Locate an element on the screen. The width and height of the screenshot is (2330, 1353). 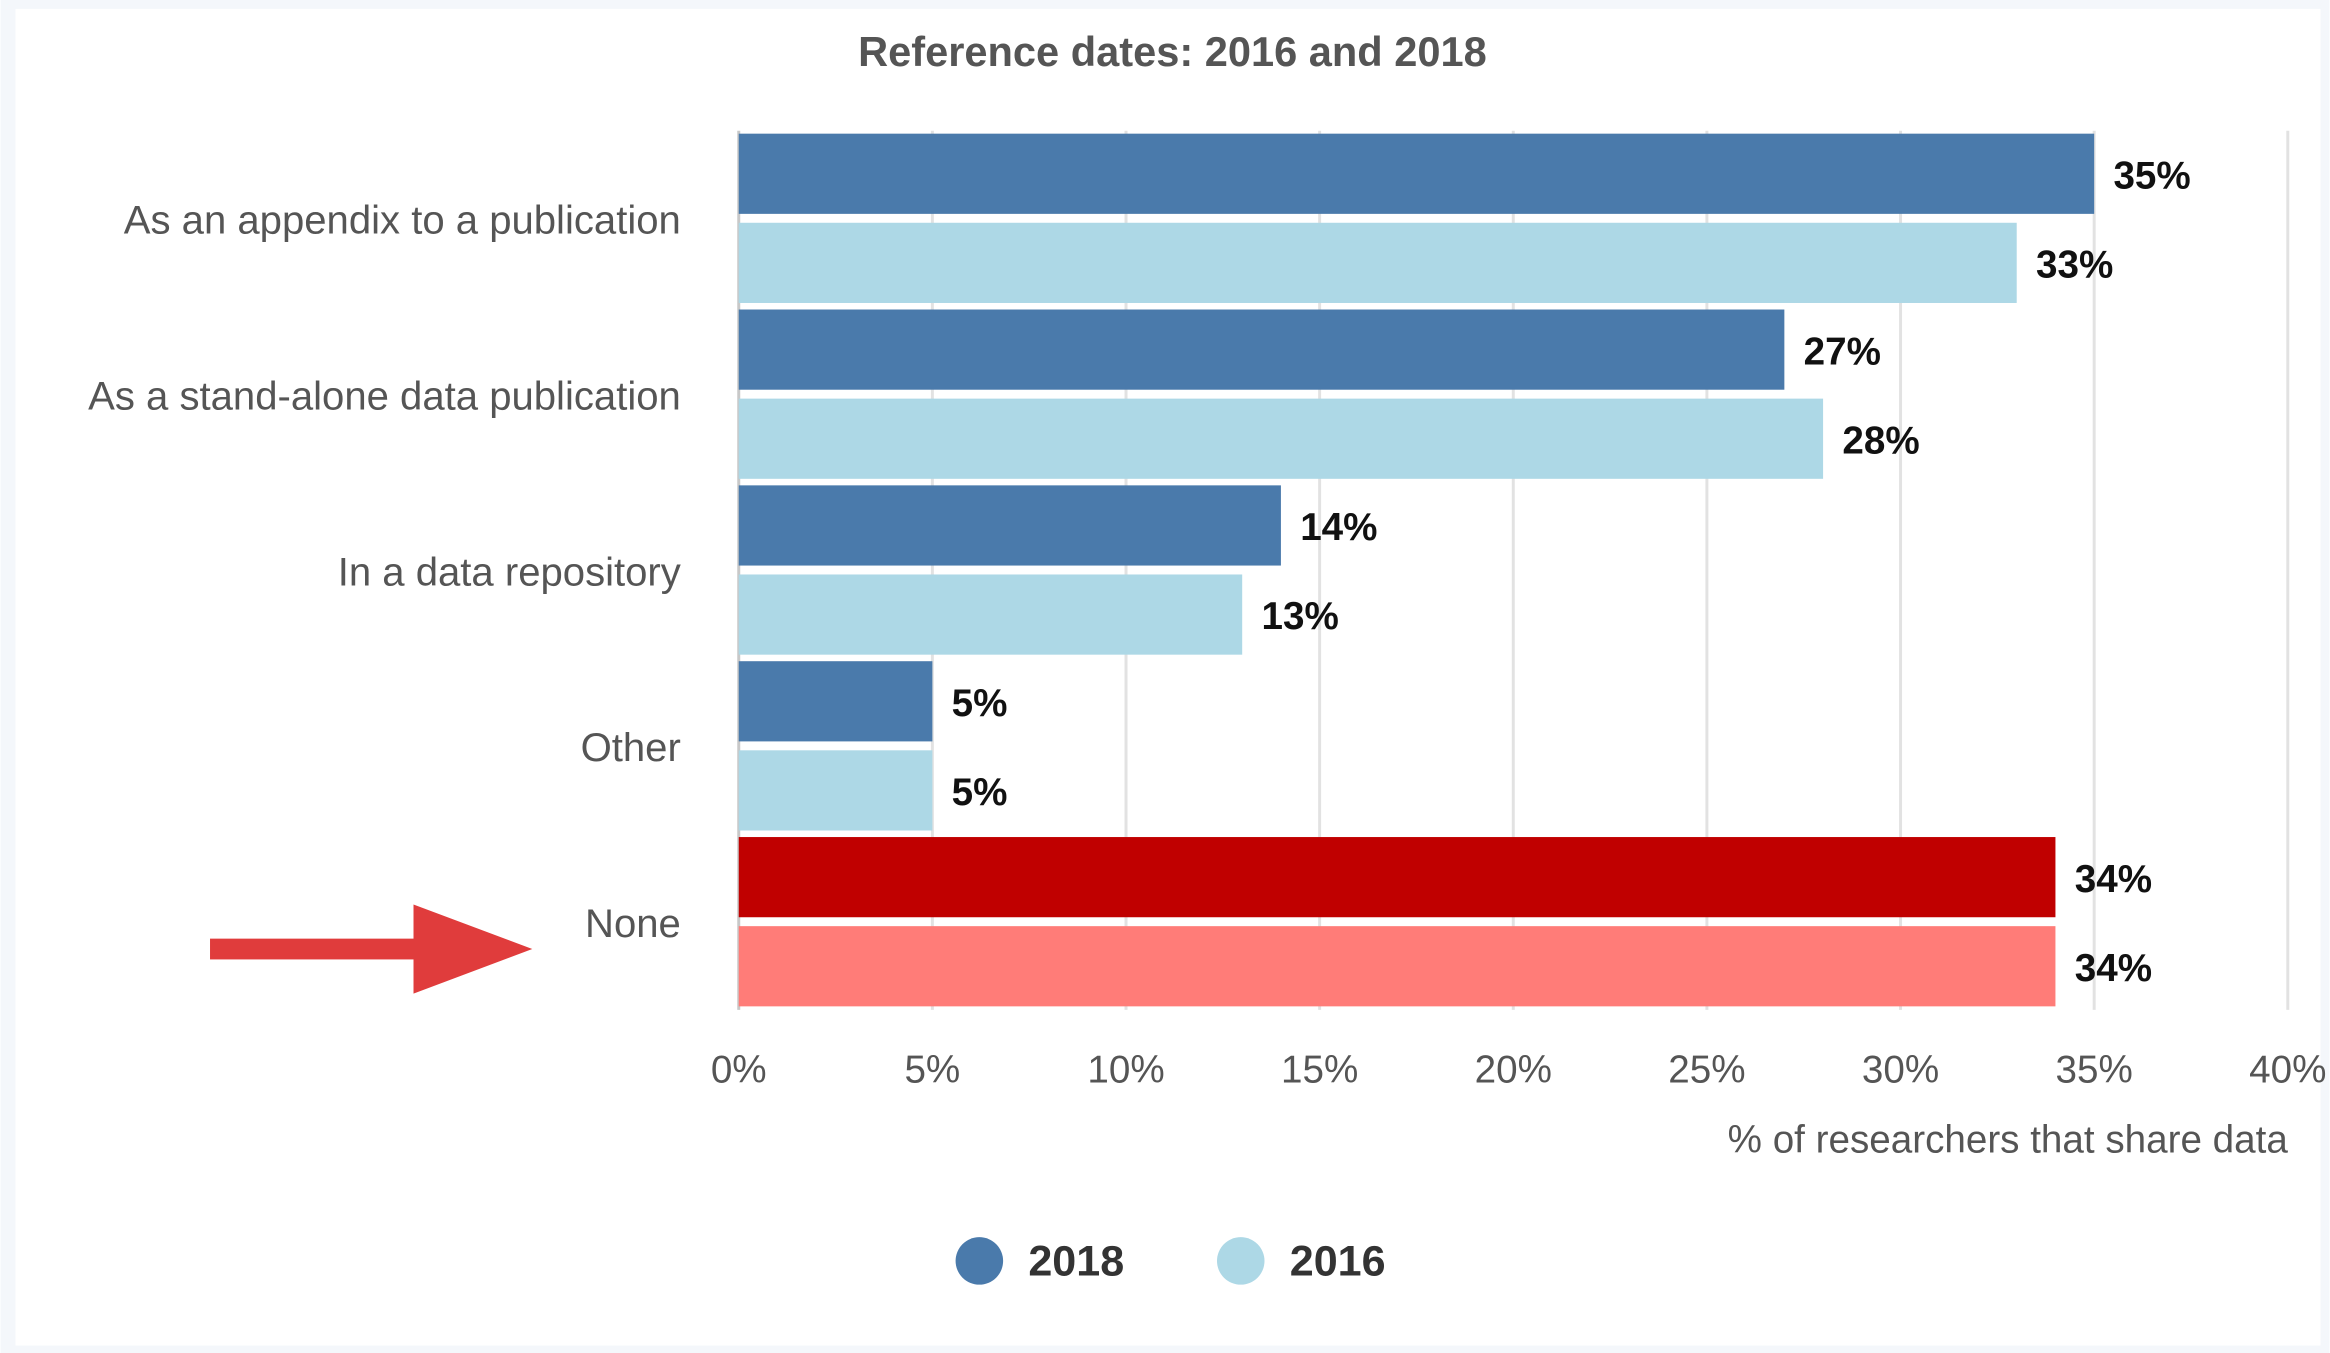
x-tick-label: 5% is located at coordinates (932, 1070).